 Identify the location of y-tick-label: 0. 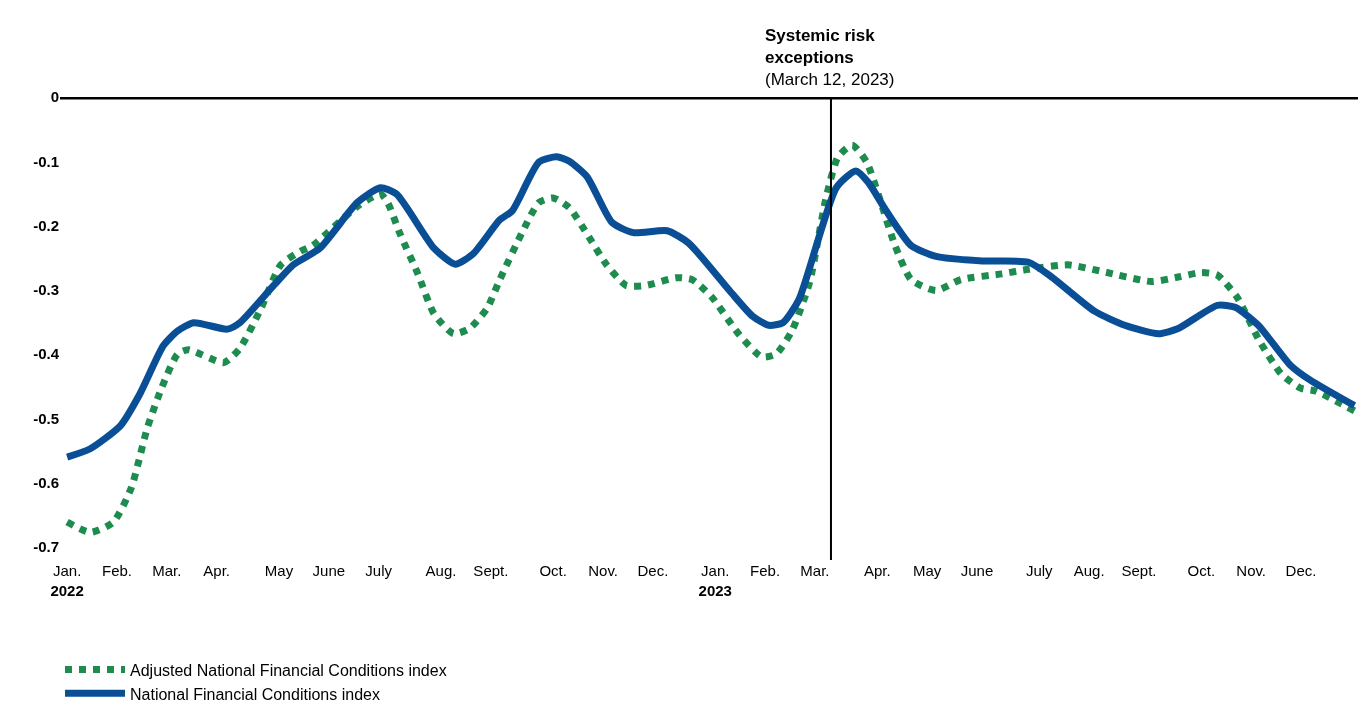
(54, 97).